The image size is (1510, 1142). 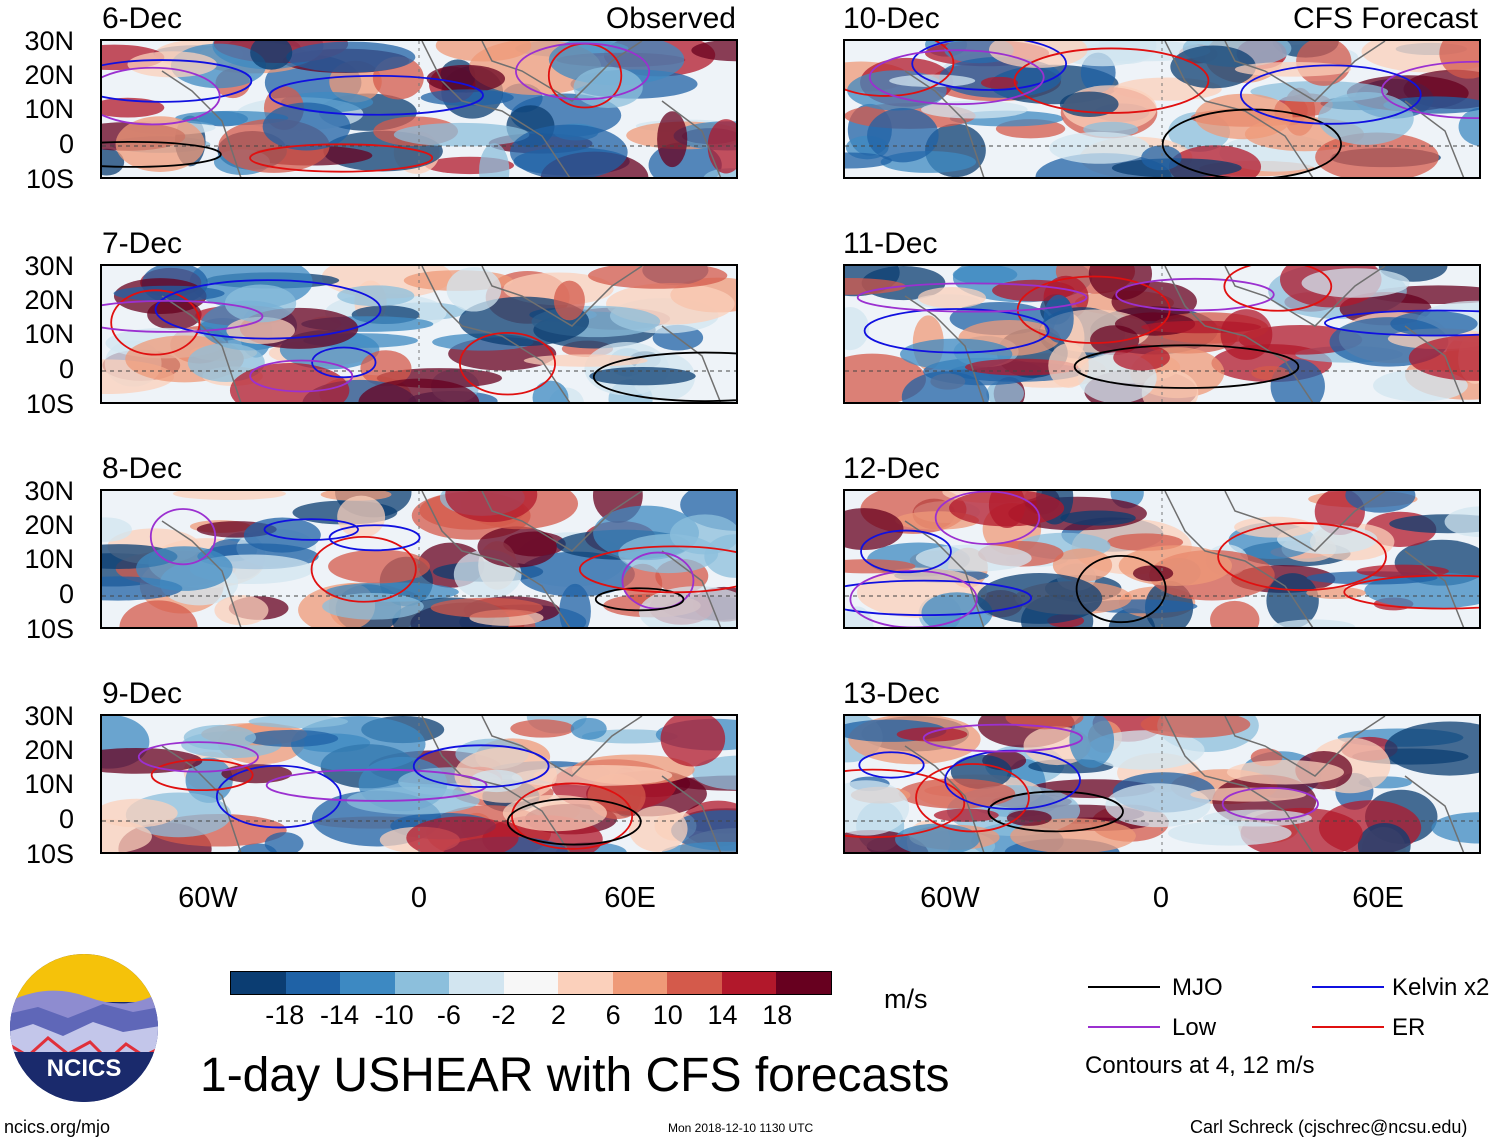 I want to click on legend-label-er: ER, so click(x=1409, y=1027).